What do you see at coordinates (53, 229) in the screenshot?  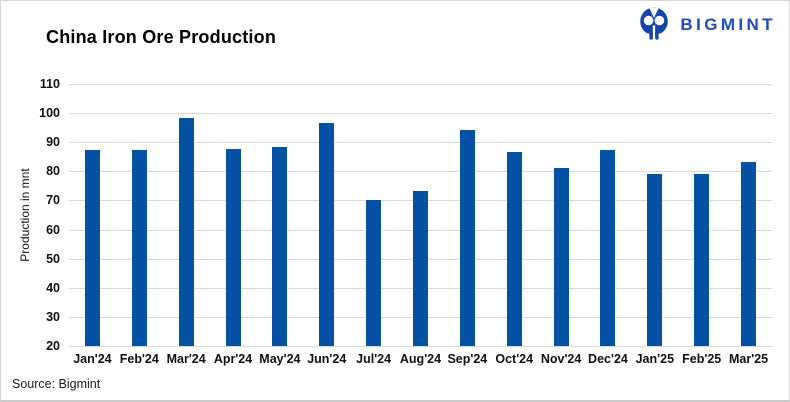 I see `y-tick-label: 60` at bounding box center [53, 229].